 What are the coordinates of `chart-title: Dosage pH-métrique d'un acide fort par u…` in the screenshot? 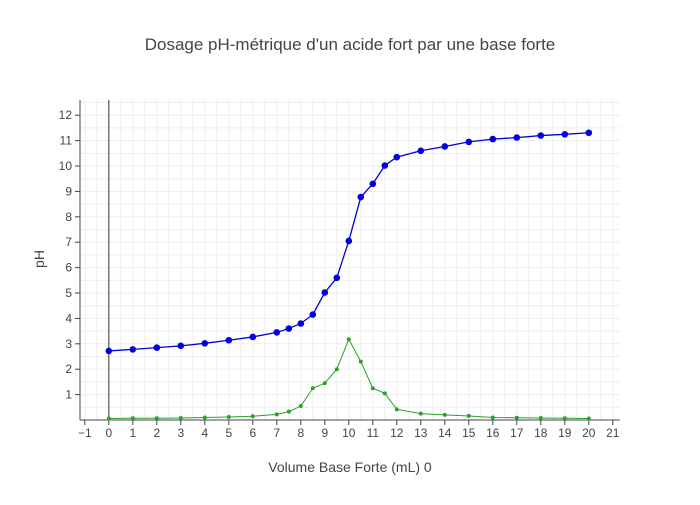 It's located at (350, 44).